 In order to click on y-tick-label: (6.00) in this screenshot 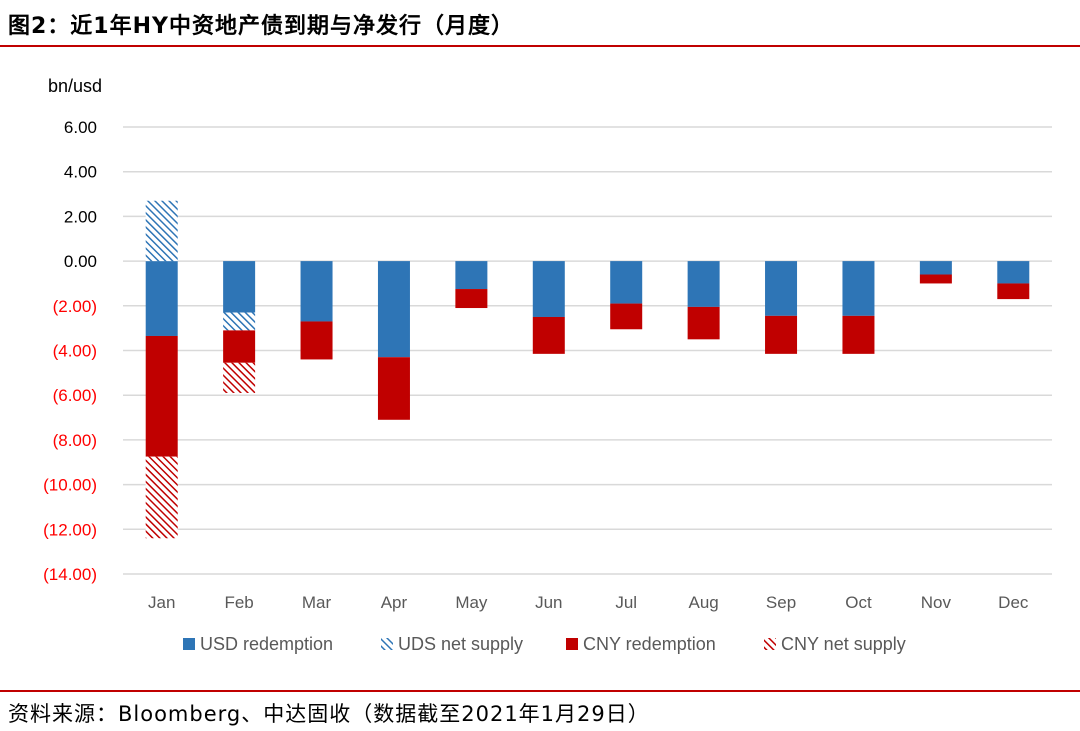, I will do `click(75, 395)`.